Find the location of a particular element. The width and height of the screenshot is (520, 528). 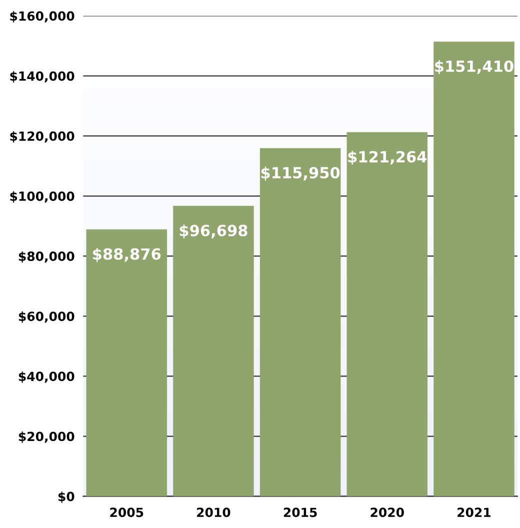

data-label: $88,876 is located at coordinates (127, 255).